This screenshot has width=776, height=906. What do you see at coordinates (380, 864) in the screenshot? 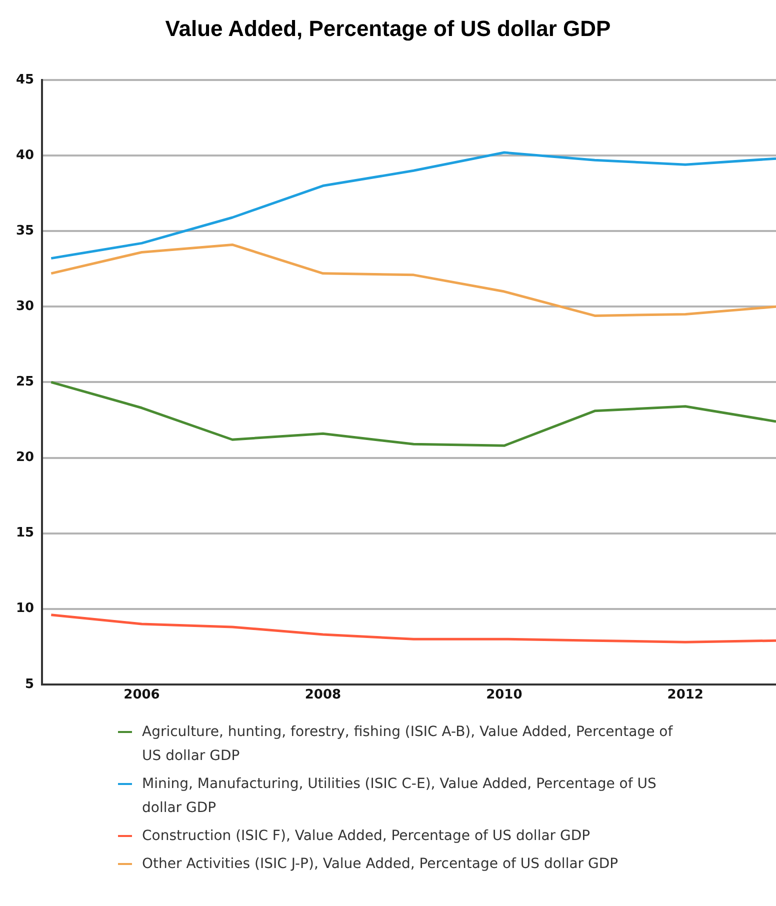
I see `legend-label: Other Activities (ISIC J-P), Value Added, Percentage of US dollar GDP` at bounding box center [380, 864].